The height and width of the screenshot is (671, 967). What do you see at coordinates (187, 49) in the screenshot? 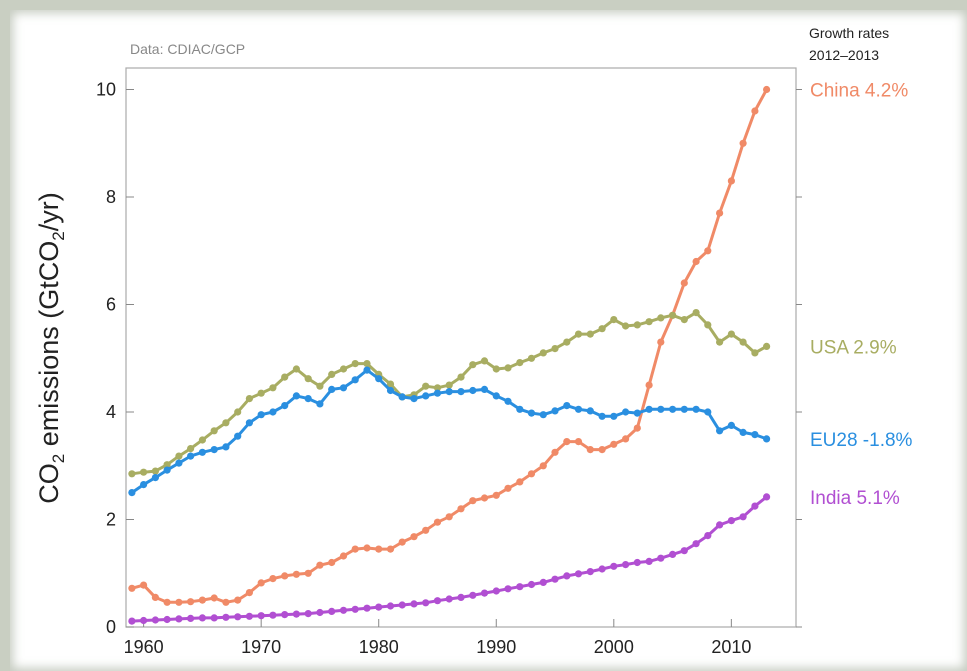
I see `source-note: Data: CDIAC/GCP` at bounding box center [187, 49].